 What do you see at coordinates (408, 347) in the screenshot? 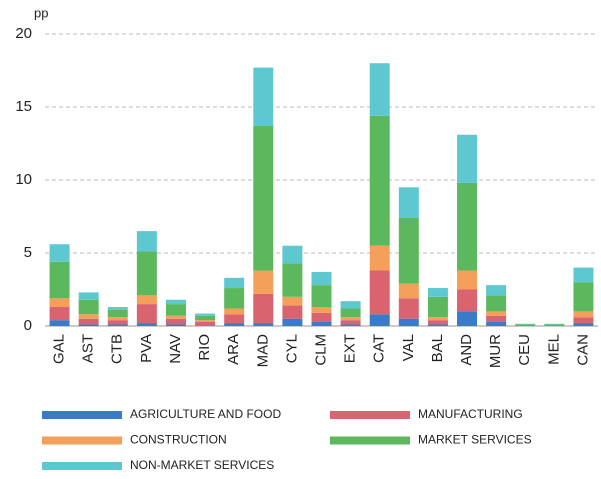
I see `x-tick-label: VAL` at bounding box center [408, 347].